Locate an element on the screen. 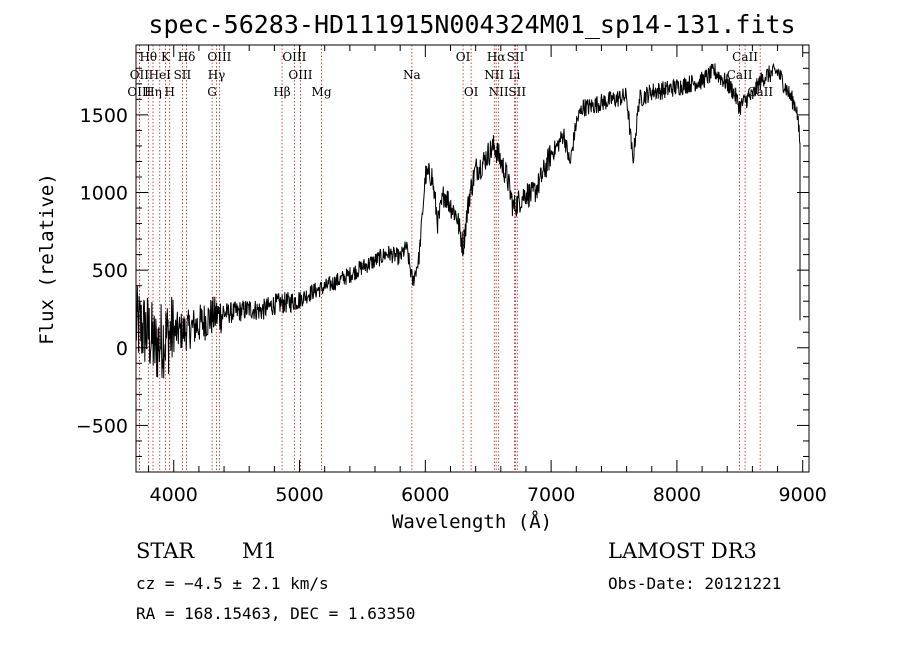 The height and width of the screenshot is (654, 900). y-tick-label: −500 is located at coordinates (102, 426).